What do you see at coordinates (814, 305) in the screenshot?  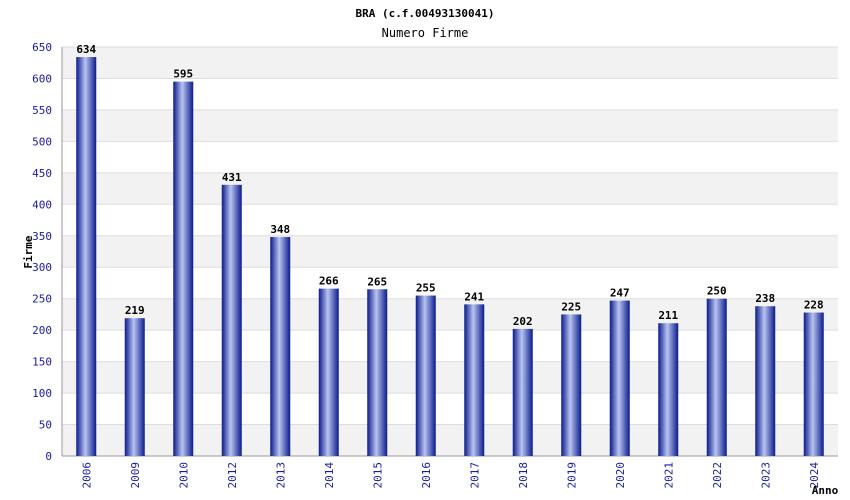 I see `data-label: 228` at bounding box center [814, 305].